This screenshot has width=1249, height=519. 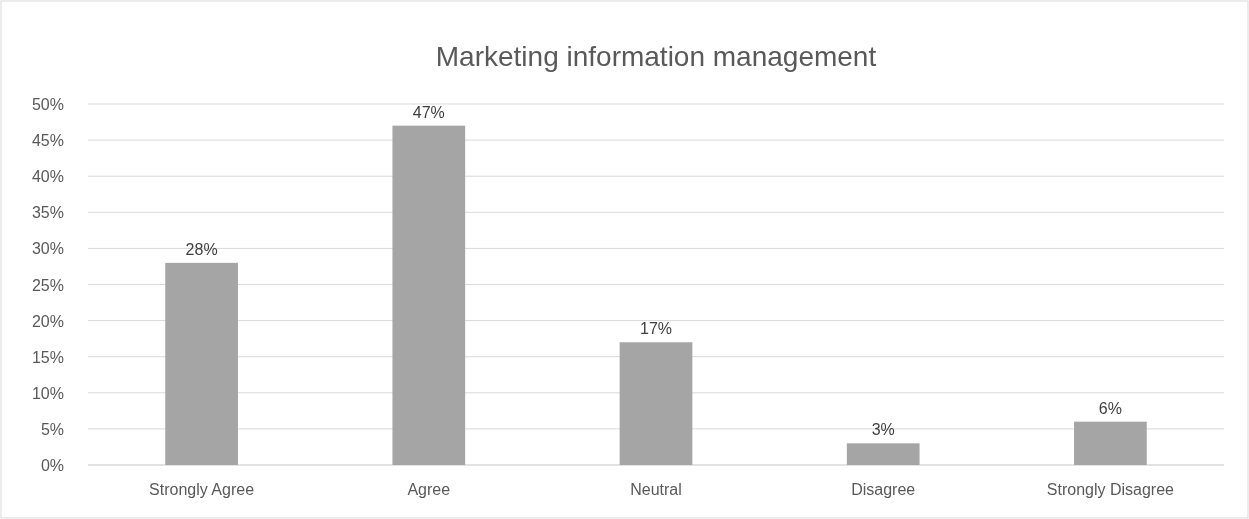 I want to click on data-label: 47%, so click(x=428, y=112).